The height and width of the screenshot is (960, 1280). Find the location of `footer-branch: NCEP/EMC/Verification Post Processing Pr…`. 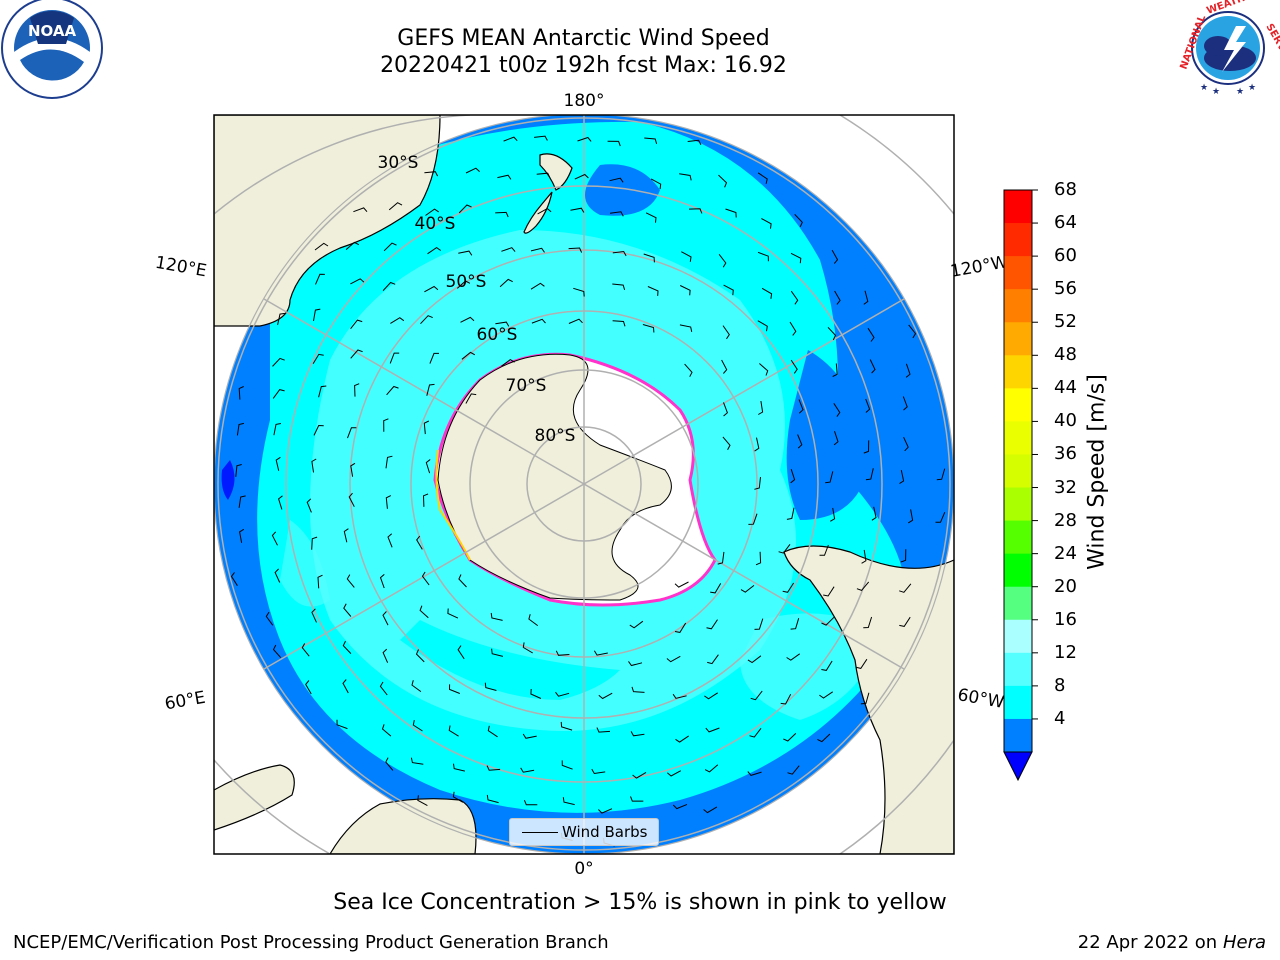

footer-branch: NCEP/EMC/Verification Post Processing Pr… is located at coordinates (311, 942).